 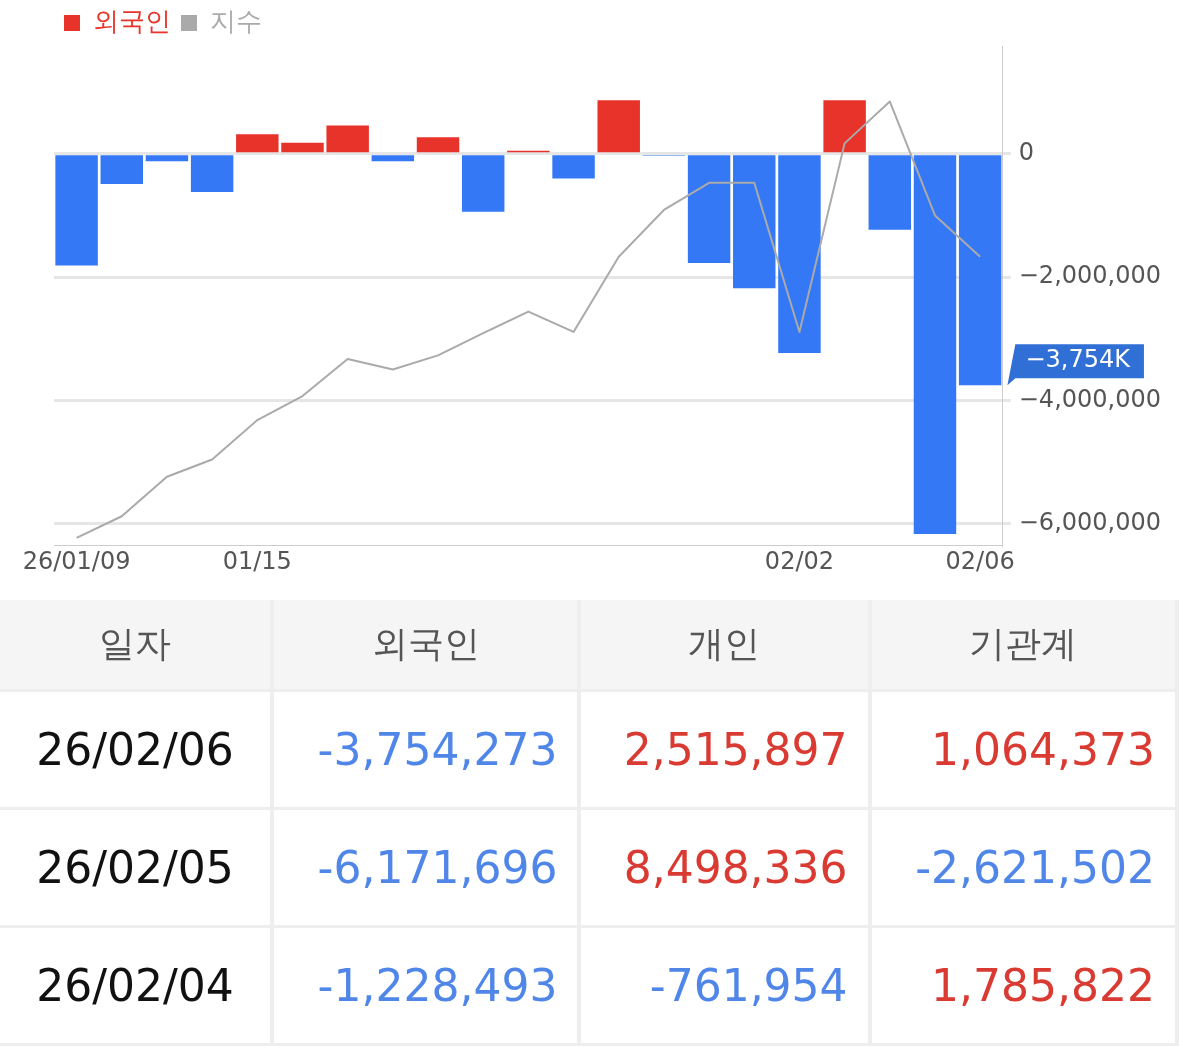 What do you see at coordinates (1023, 645) in the screenshot?
I see `category-label: 기관계` at bounding box center [1023, 645].